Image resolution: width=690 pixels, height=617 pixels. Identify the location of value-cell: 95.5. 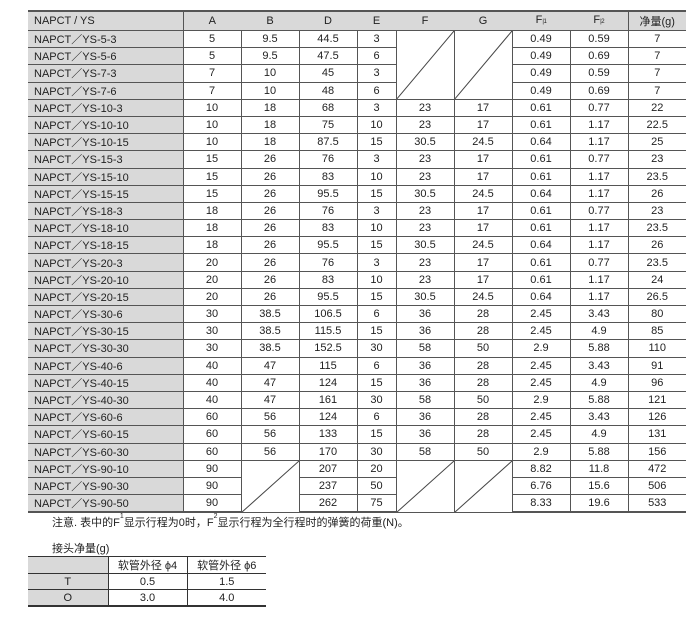
(327, 194).